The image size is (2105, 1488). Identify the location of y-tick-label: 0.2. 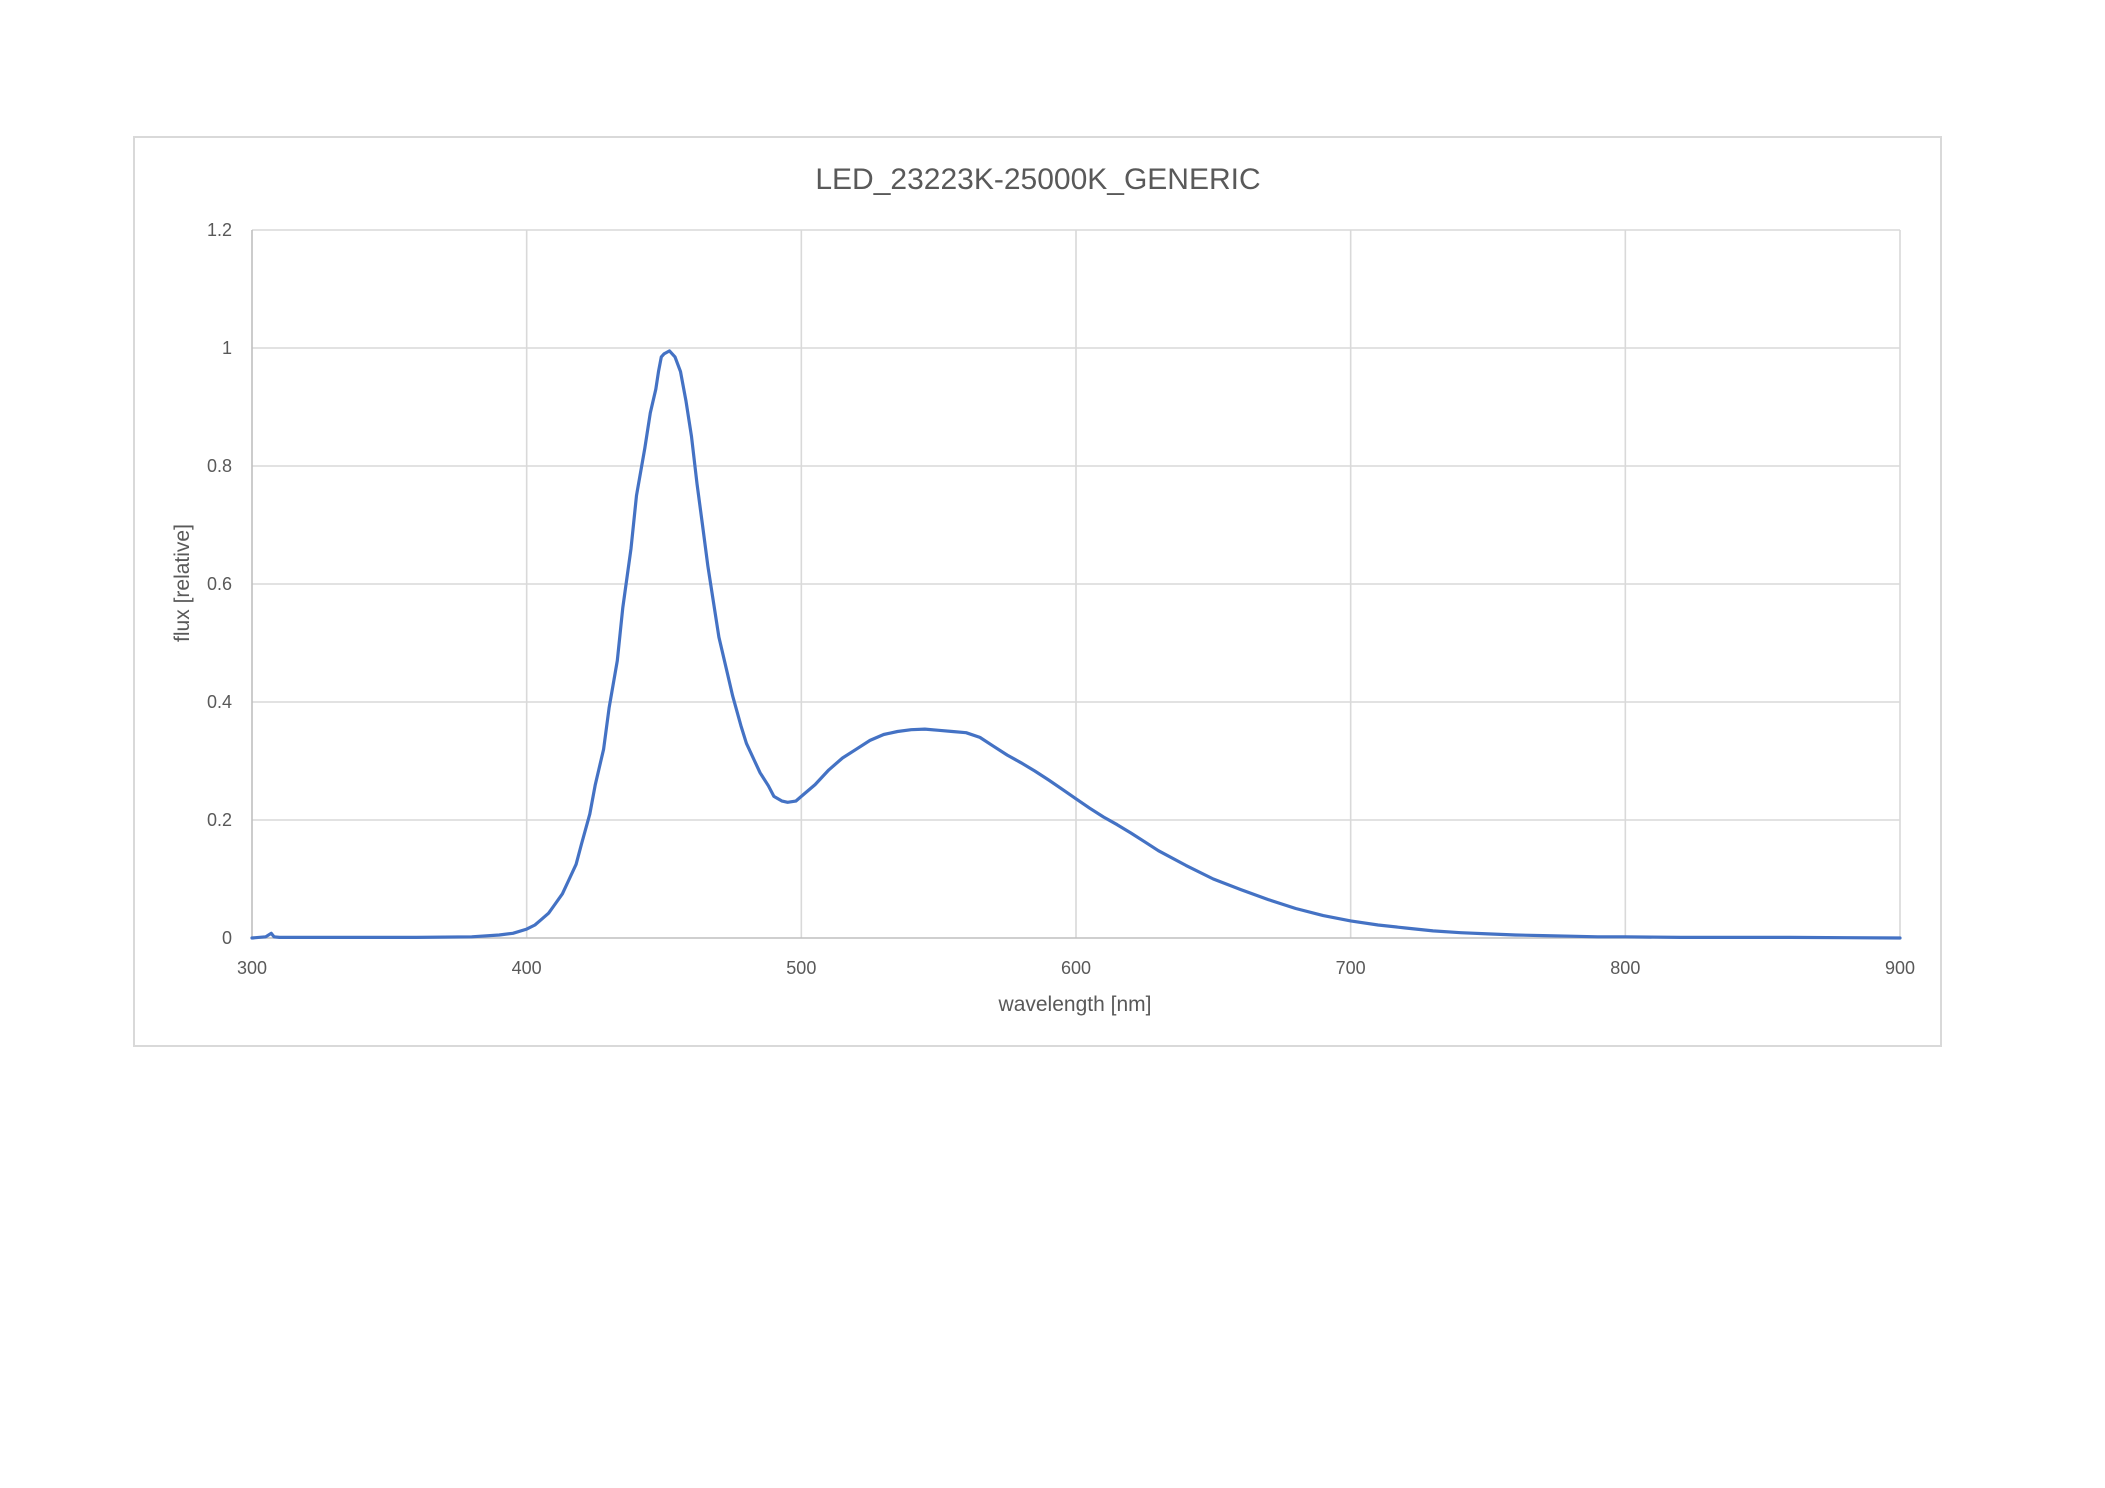
(219, 820).